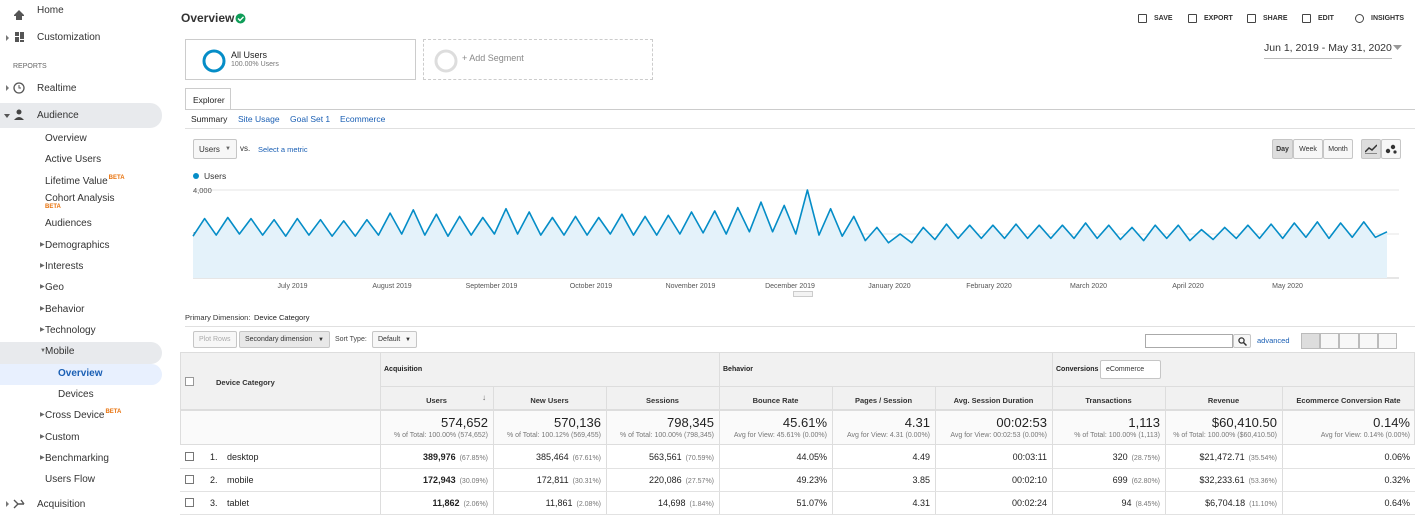 This screenshot has height=517, width=1423. What do you see at coordinates (803, 294) in the screenshot?
I see `chart-resize` at bounding box center [803, 294].